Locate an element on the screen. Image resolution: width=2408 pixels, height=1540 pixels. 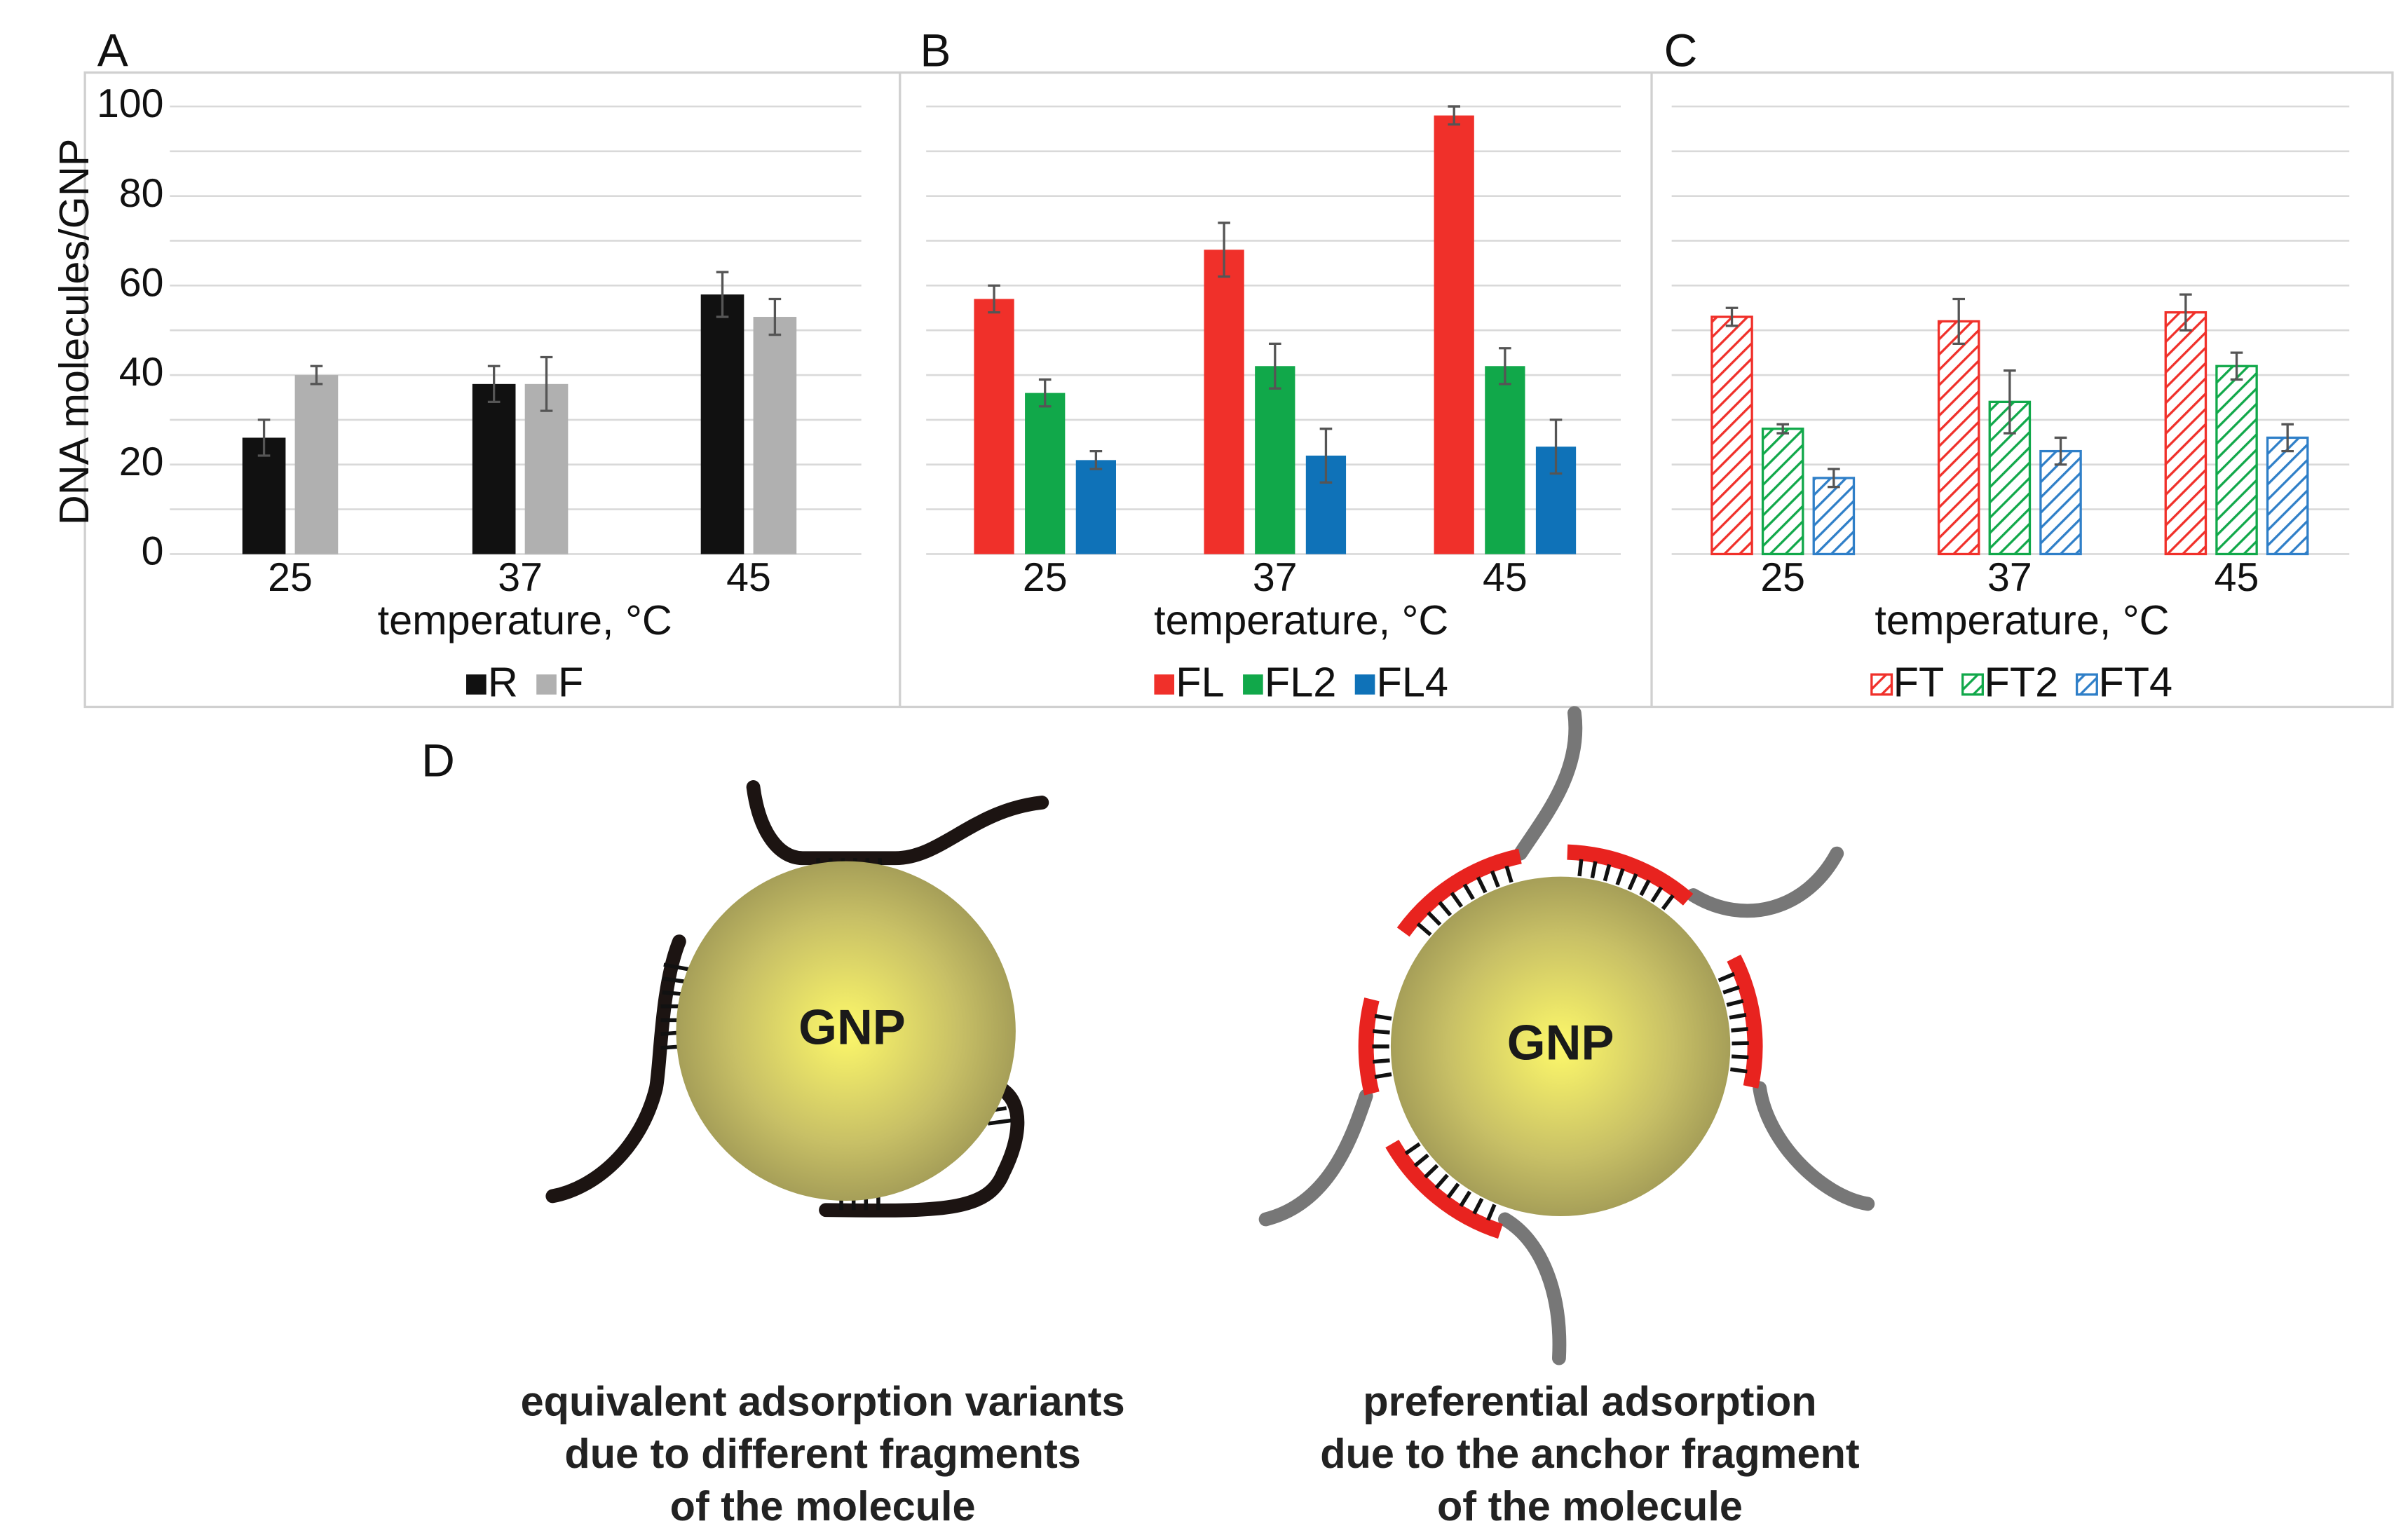
y-axis-label: DNA molecules/GNP is located at coordinates (73, 332).